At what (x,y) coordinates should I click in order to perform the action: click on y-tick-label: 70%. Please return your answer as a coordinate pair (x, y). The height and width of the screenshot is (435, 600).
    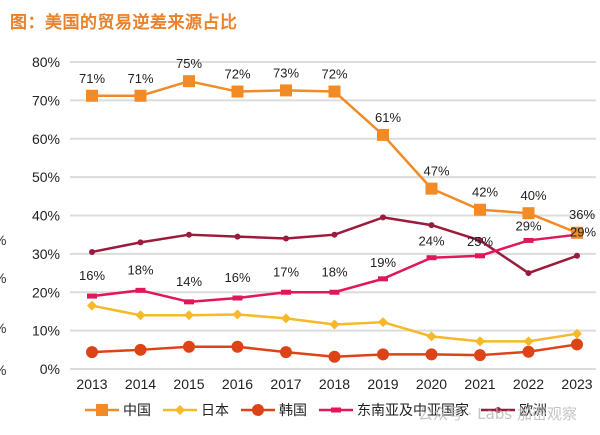
    Looking at the image, I should click on (46, 100).